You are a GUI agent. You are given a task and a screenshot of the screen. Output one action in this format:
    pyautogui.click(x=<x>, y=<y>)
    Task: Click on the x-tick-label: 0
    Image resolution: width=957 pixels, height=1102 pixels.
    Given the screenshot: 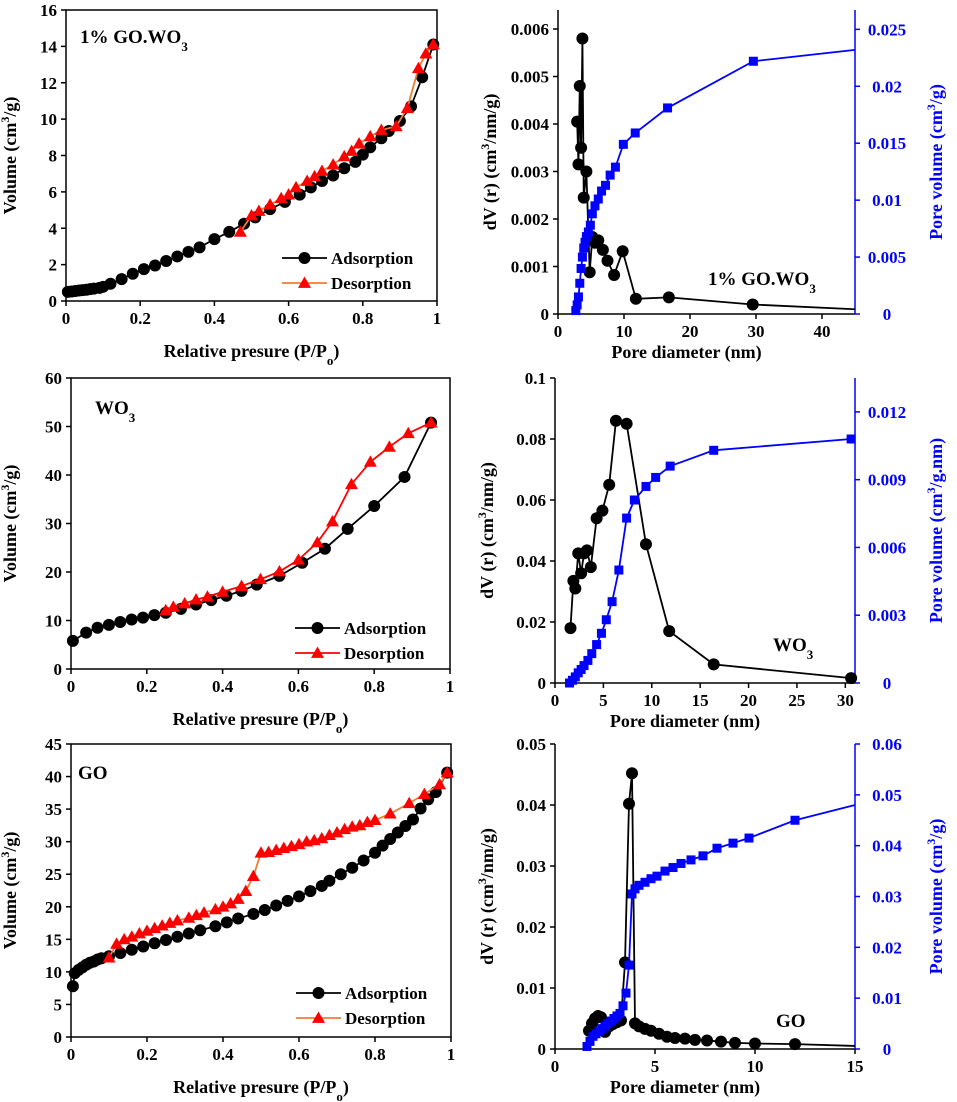 What is the action you would take?
    pyautogui.click(x=71, y=1054)
    